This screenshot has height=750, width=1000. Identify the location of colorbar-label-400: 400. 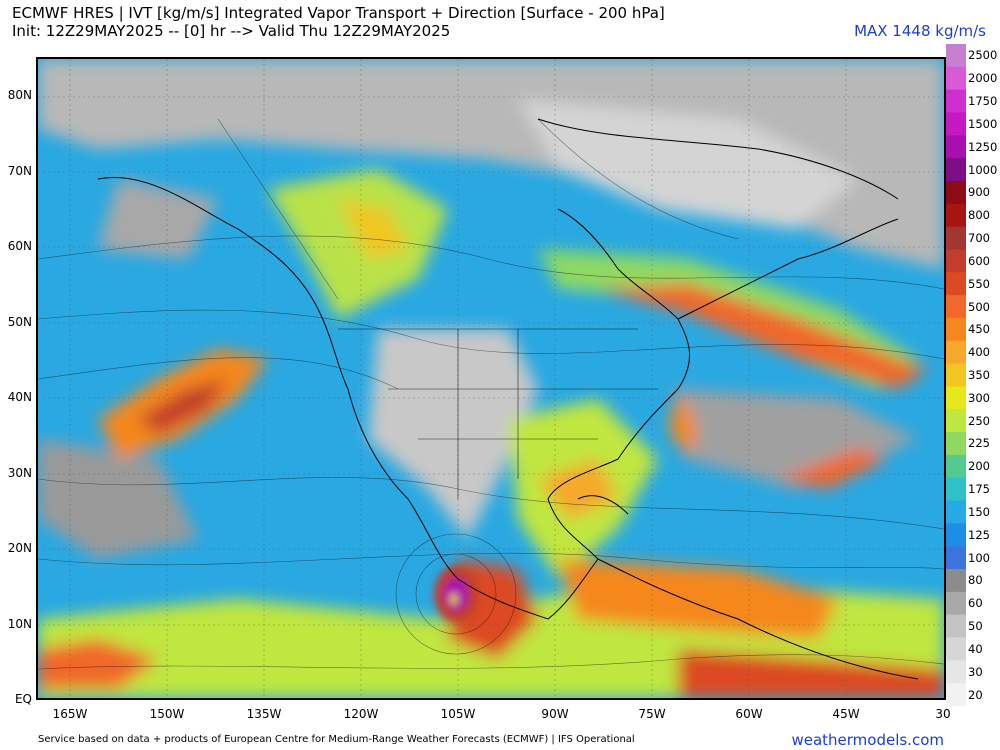
(979, 352).